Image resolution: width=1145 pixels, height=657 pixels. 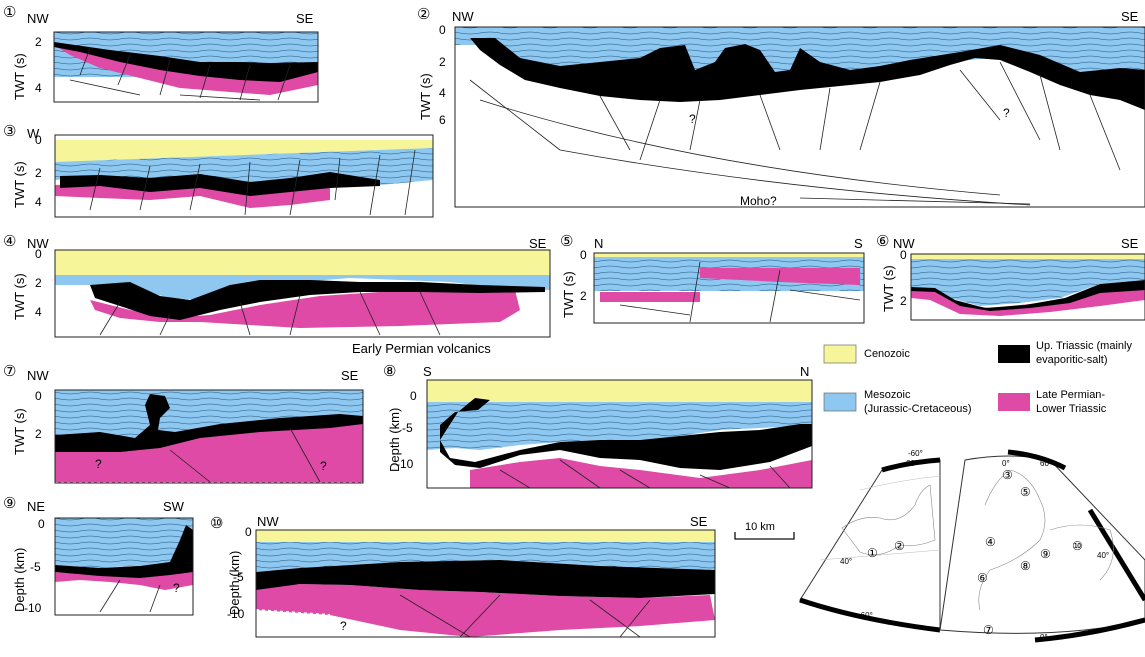 What do you see at coordinates (463, 16) in the screenshot?
I see `section-2-left-label: NW` at bounding box center [463, 16].